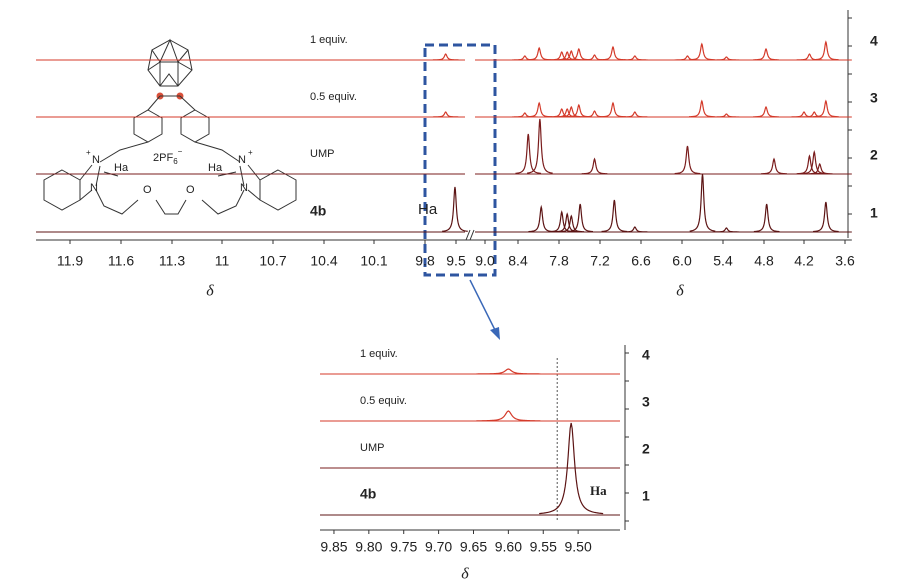 The height and width of the screenshot is (587, 900). I want to click on x-tick-label: 4.2, so click(804, 261).